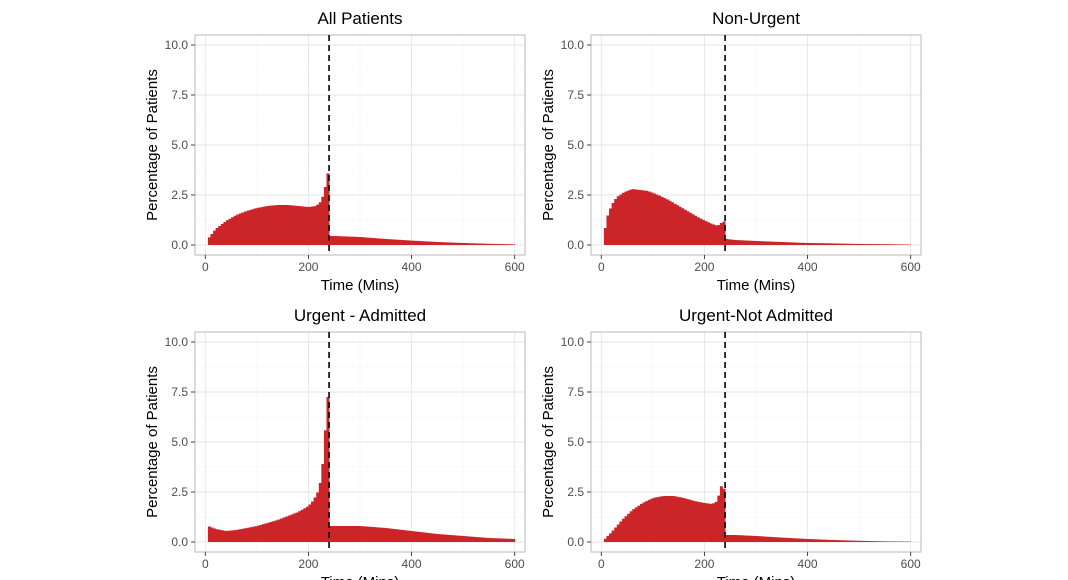 This screenshot has height=580, width=1068. I want to click on x-axis-label: Time (Mins), so click(756, 577).